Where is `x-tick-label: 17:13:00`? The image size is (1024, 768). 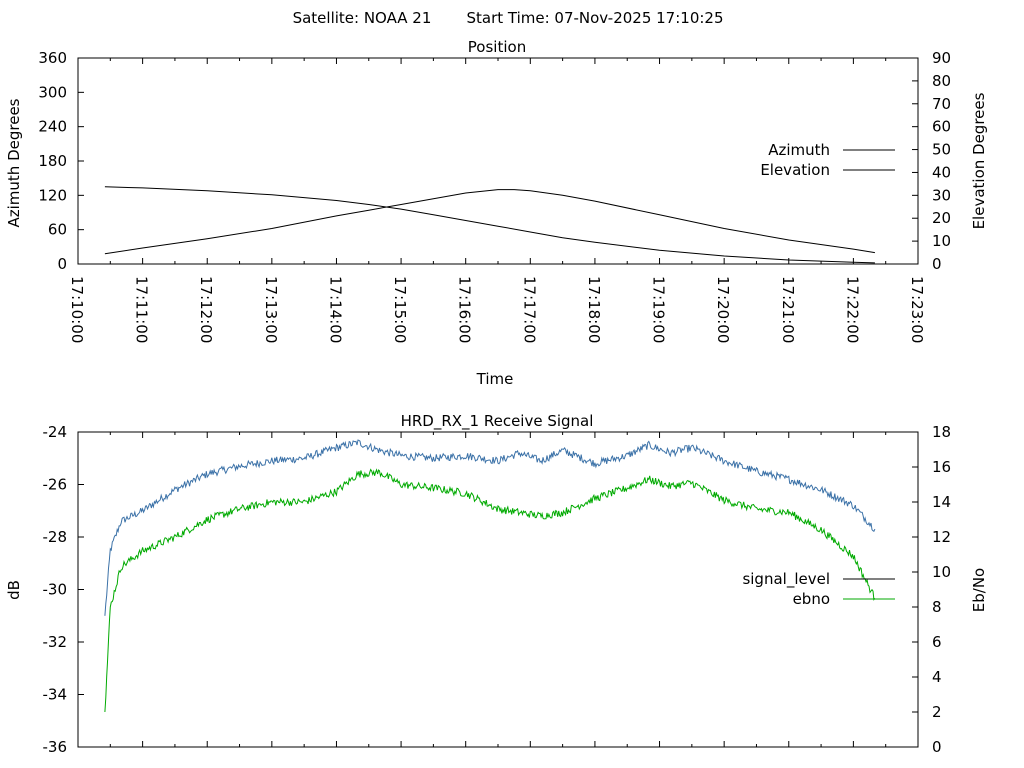
x-tick-label: 17:13:00 is located at coordinates (271, 309).